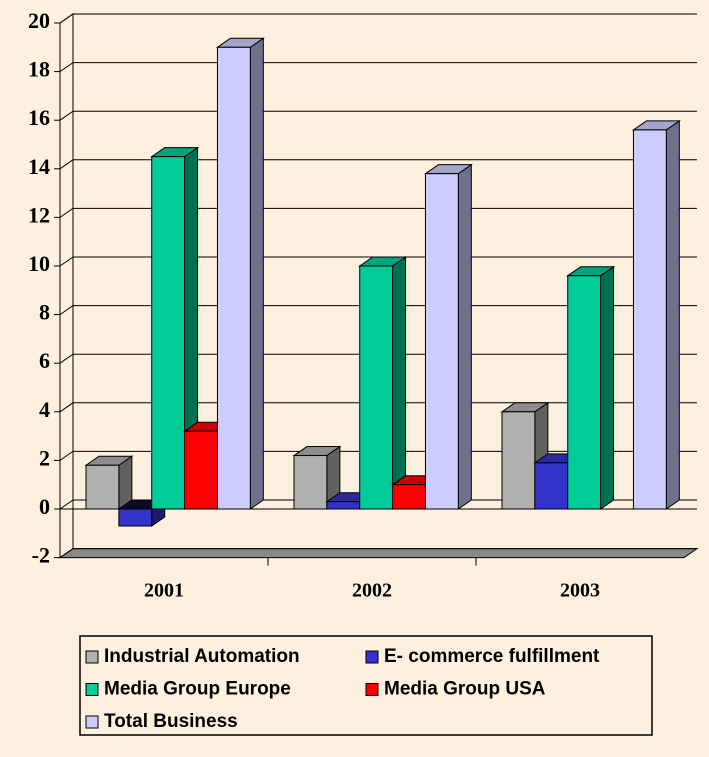 The height and width of the screenshot is (757, 709). I want to click on y-tick-label: 14, so click(39, 166).